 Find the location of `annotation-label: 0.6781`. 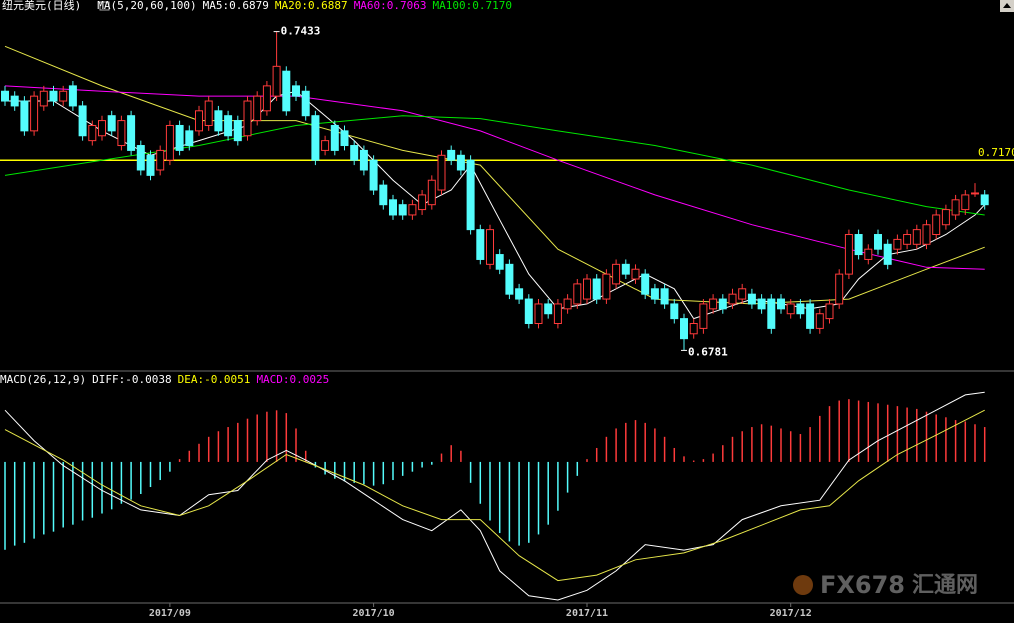

annotation-label: 0.6781 is located at coordinates (708, 351).